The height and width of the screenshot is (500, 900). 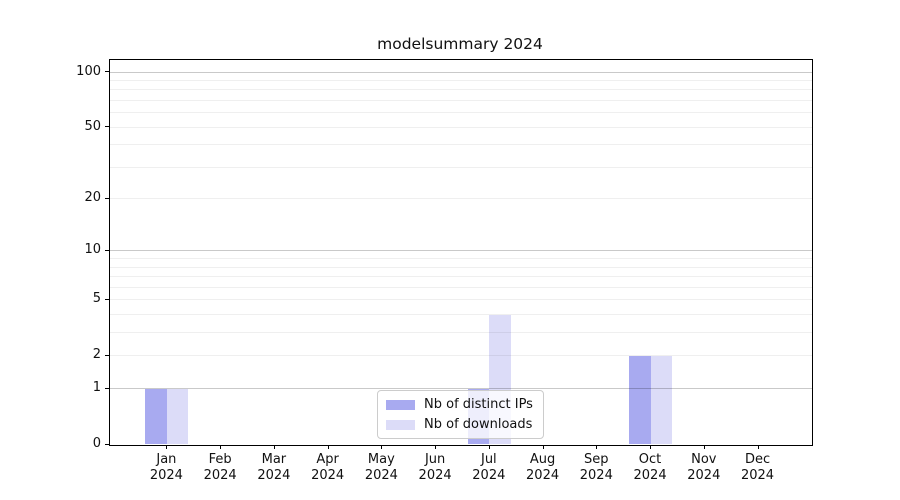 I want to click on x-tick-label-jan: Jan 2024, so click(x=166, y=467).